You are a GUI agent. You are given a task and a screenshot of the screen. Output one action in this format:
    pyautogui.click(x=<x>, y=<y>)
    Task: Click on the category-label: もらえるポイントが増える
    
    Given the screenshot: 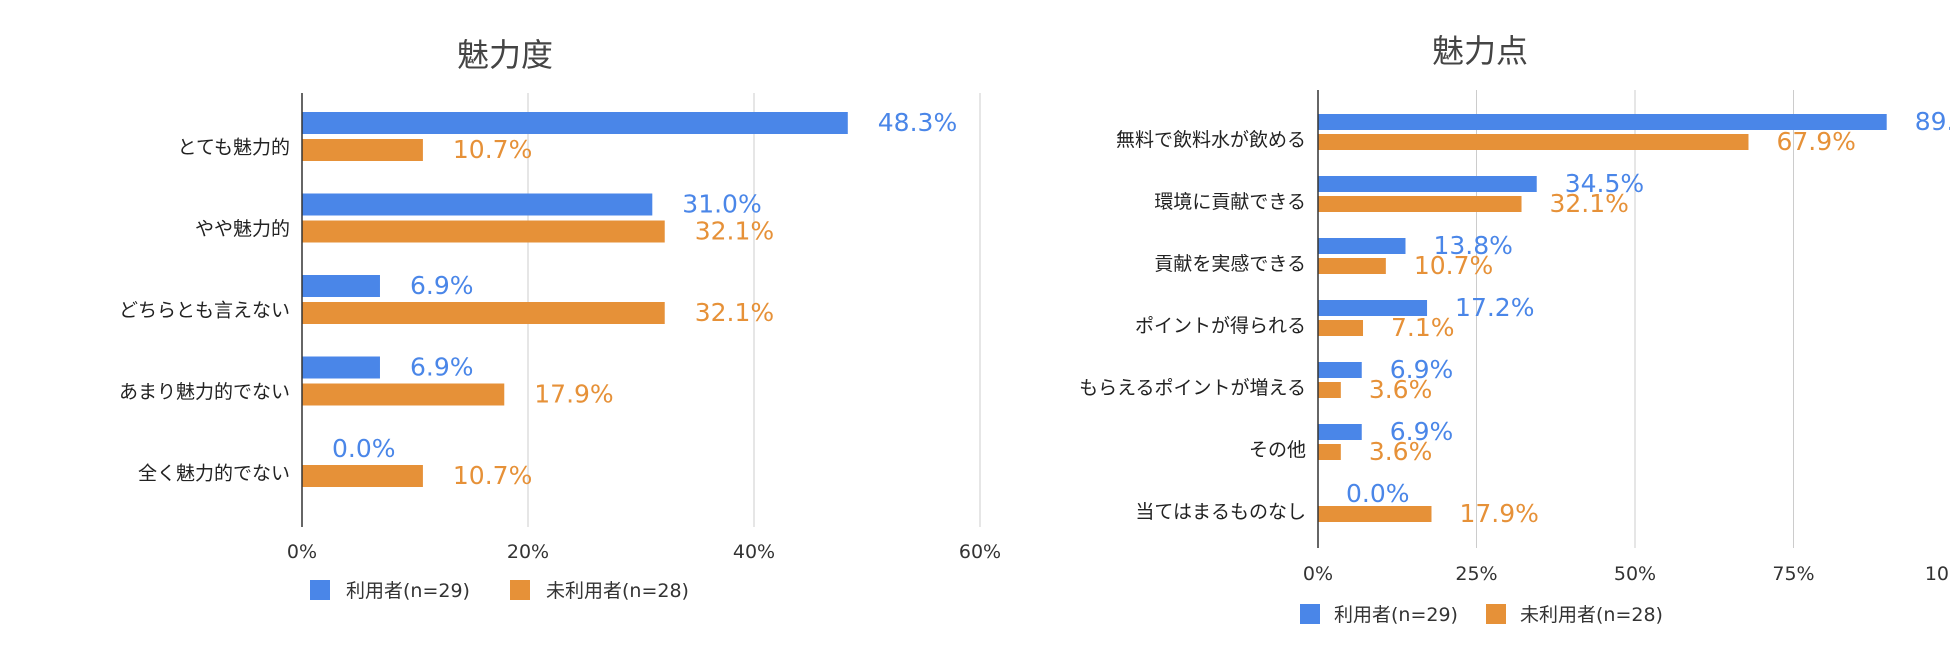 What is the action you would take?
    pyautogui.click(x=1192, y=388)
    